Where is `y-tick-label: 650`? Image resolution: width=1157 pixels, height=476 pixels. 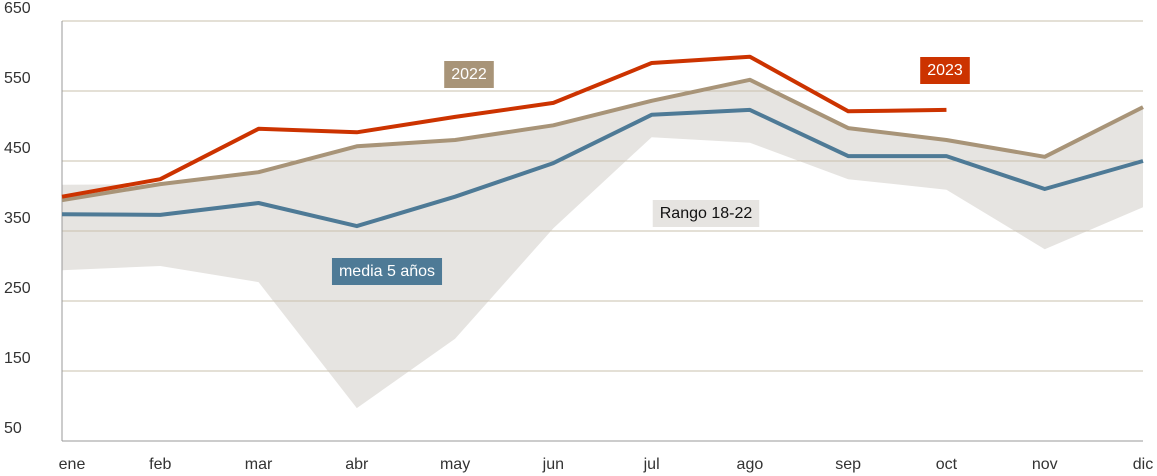 y-tick-label: 650 is located at coordinates (17, 8).